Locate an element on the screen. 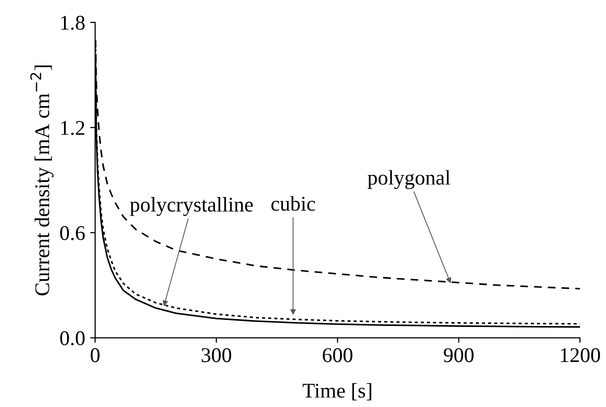 The image size is (606, 407). annotation: polycrystalline is located at coordinates (191, 206).